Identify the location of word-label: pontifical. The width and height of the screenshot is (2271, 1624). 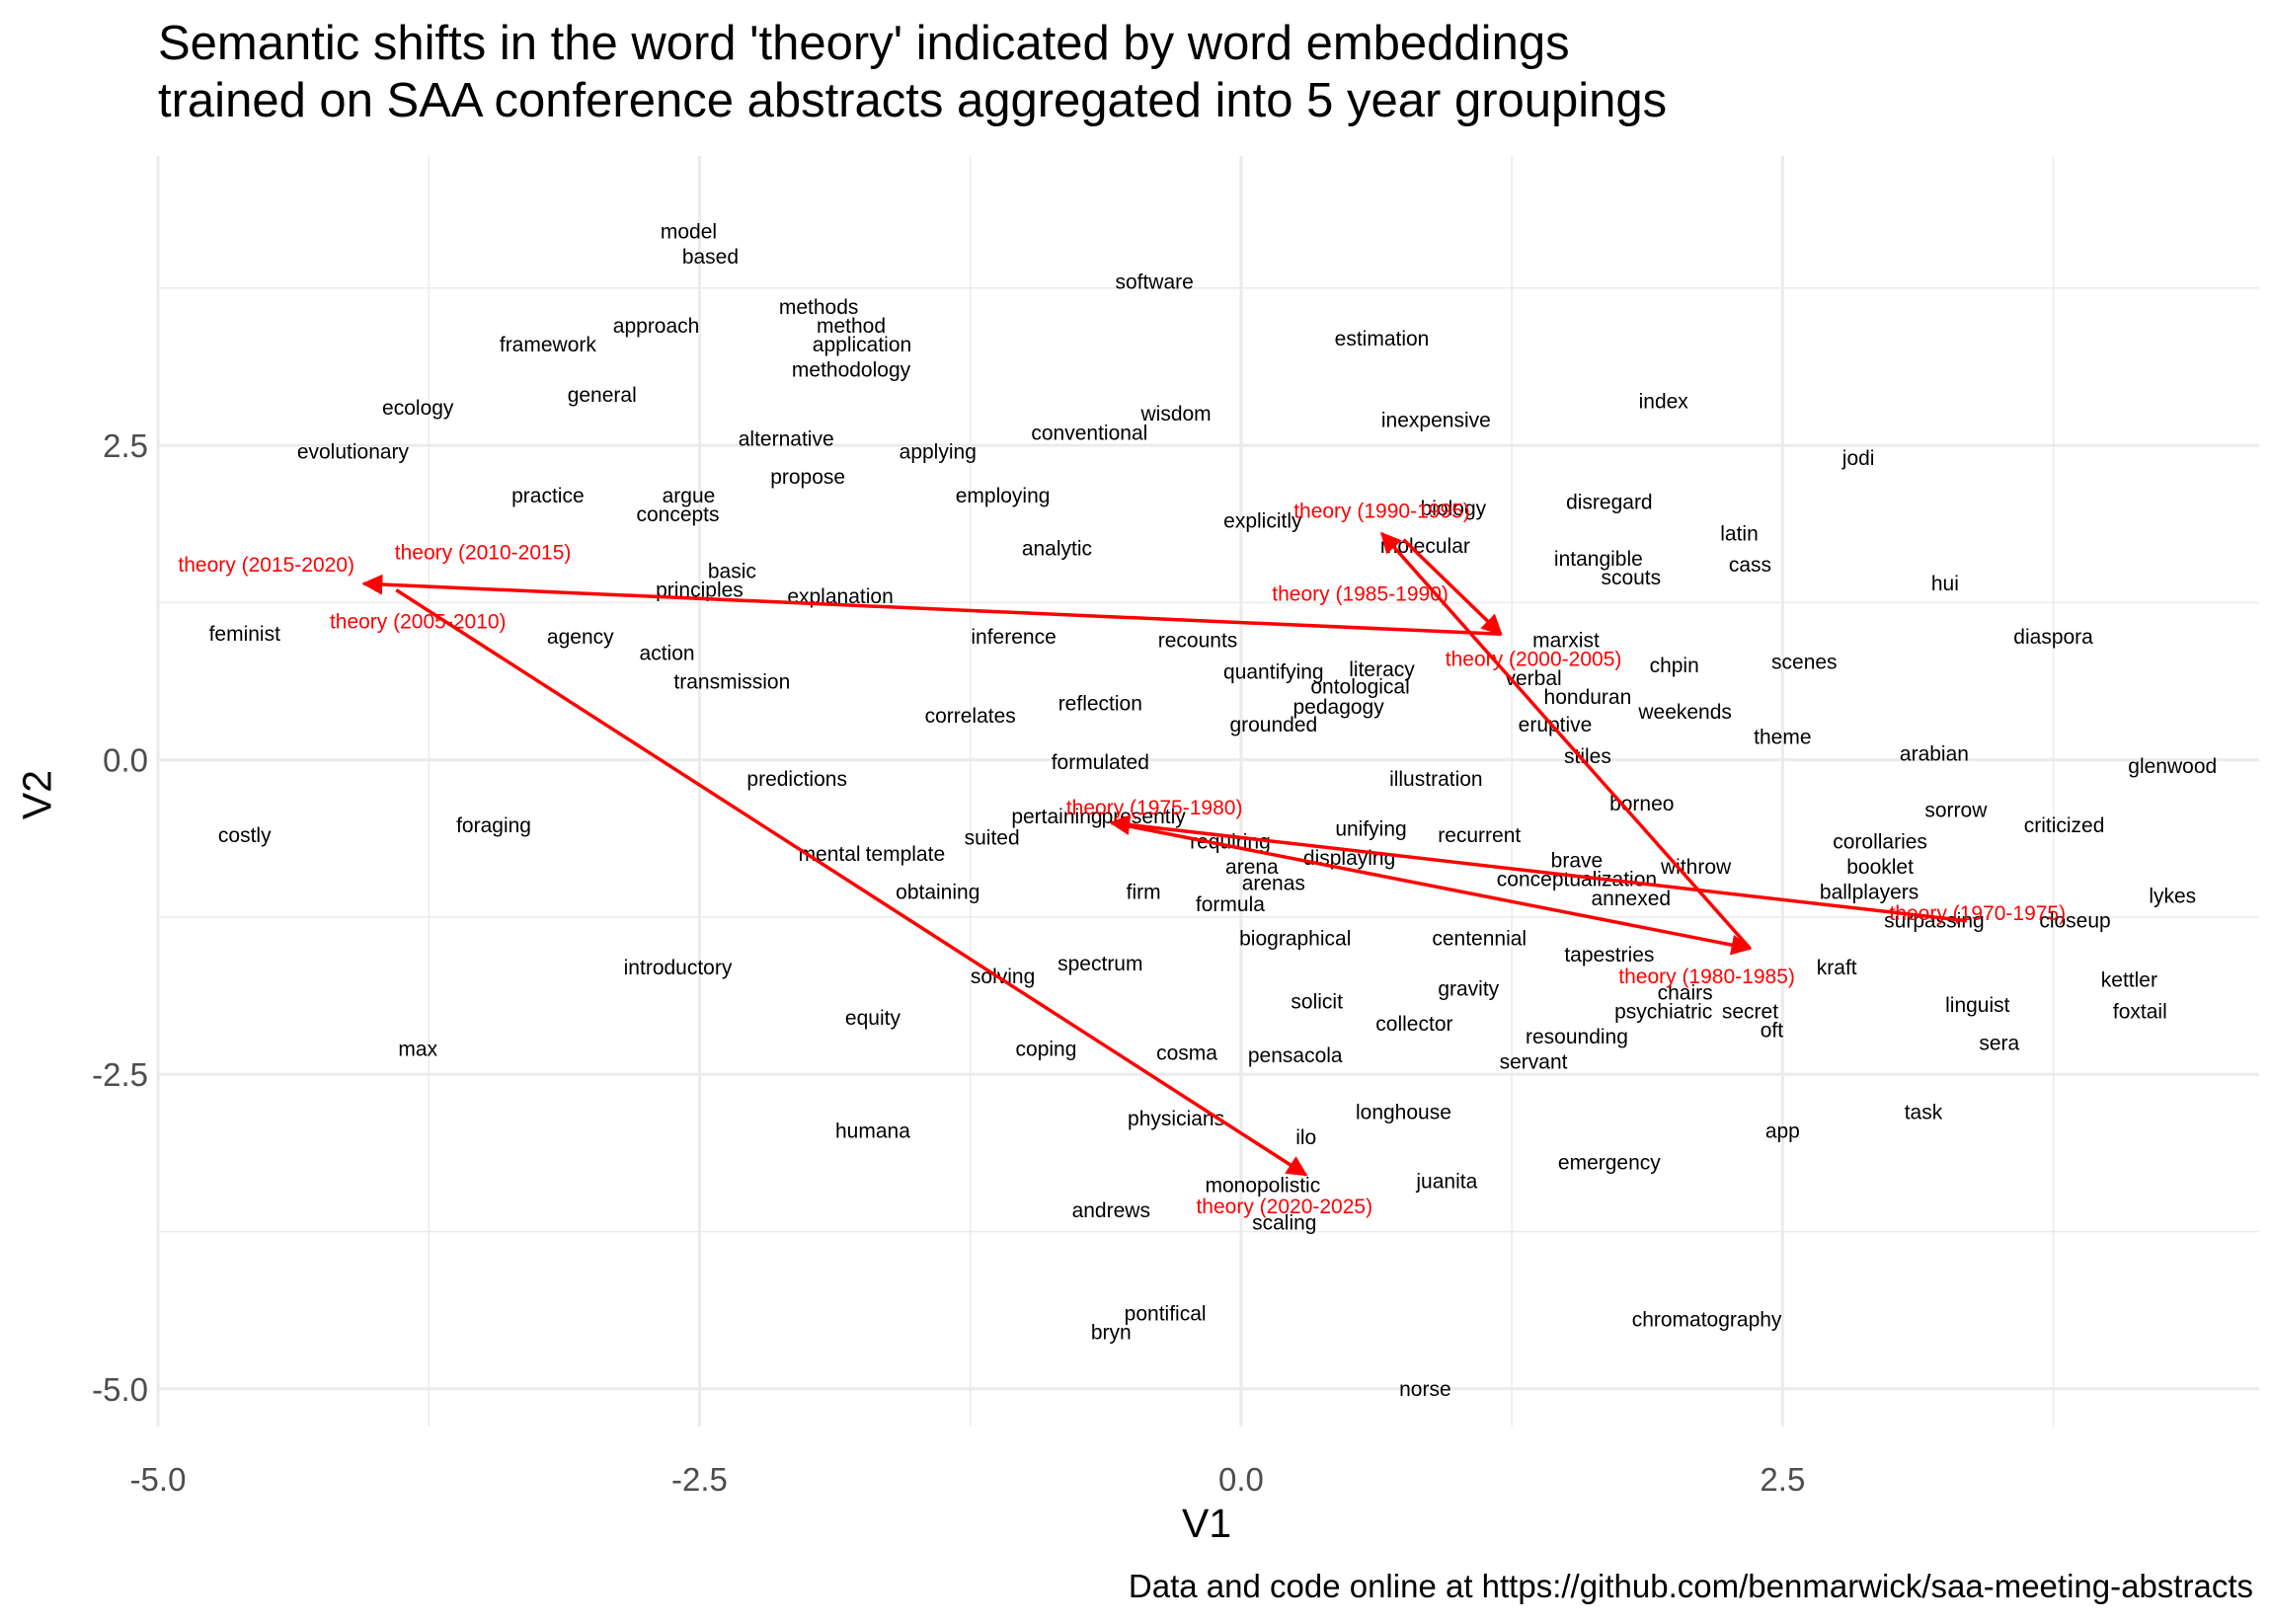
(1166, 1313).